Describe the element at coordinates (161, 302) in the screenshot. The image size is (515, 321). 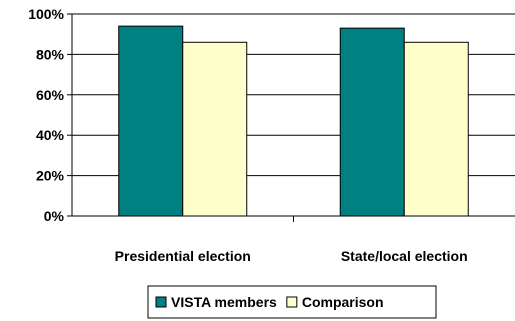
I see `legend-swatch-vista-members` at that location.